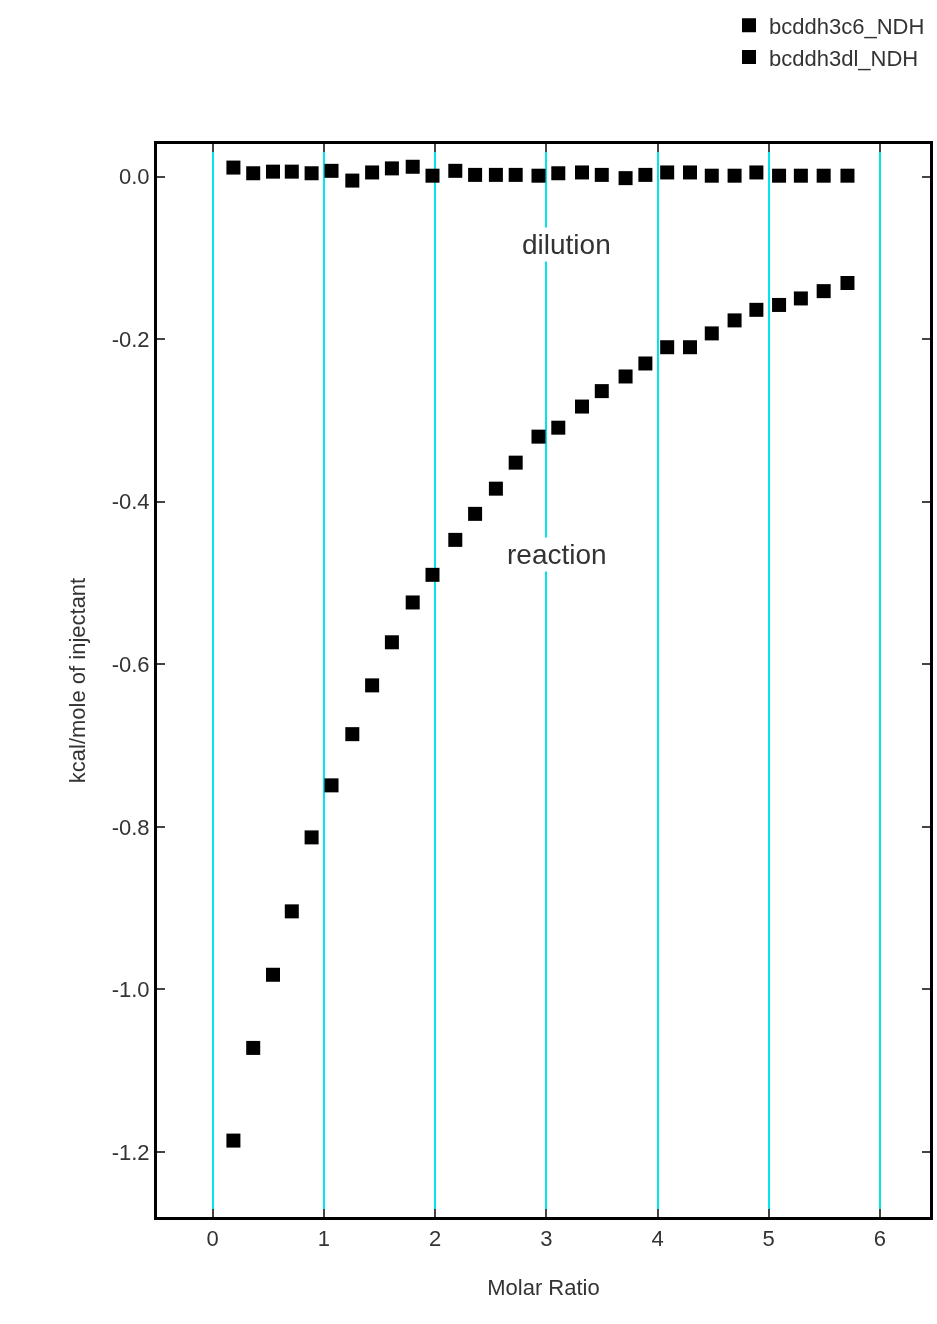  I want to click on y-axis-title: kcal/mole of injectant, so click(78, 680).